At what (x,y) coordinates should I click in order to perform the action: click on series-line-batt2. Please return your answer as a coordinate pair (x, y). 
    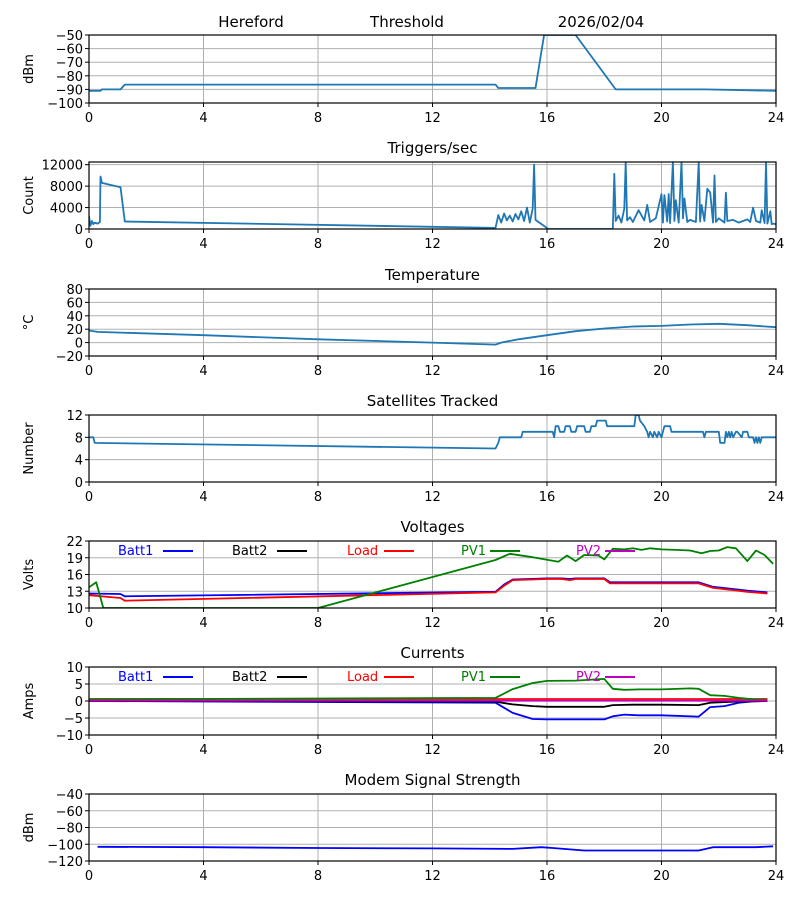
    Looking at the image, I should click on (428, 704).